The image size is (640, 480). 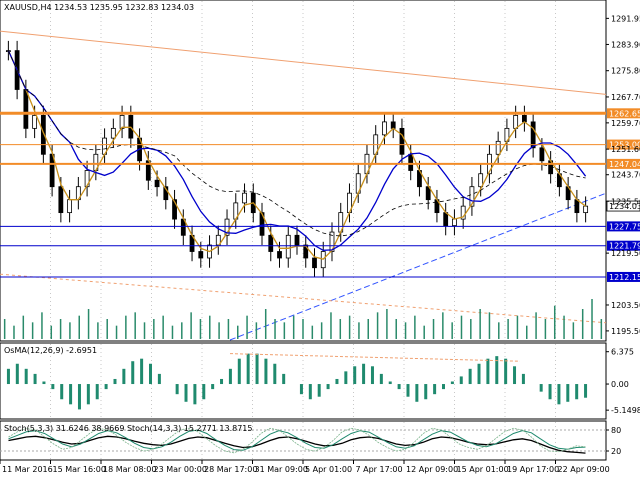 What do you see at coordinates (375, 357) in the screenshot?
I see `osma-trend-line` at bounding box center [375, 357].